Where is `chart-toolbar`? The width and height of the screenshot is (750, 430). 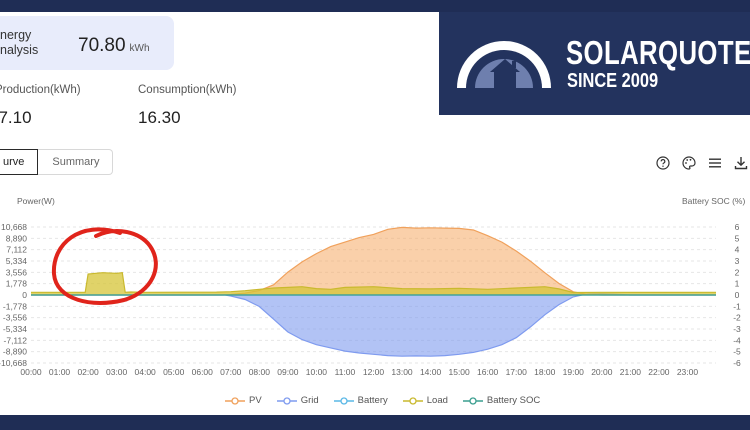 chart-toolbar is located at coordinates (702, 163).